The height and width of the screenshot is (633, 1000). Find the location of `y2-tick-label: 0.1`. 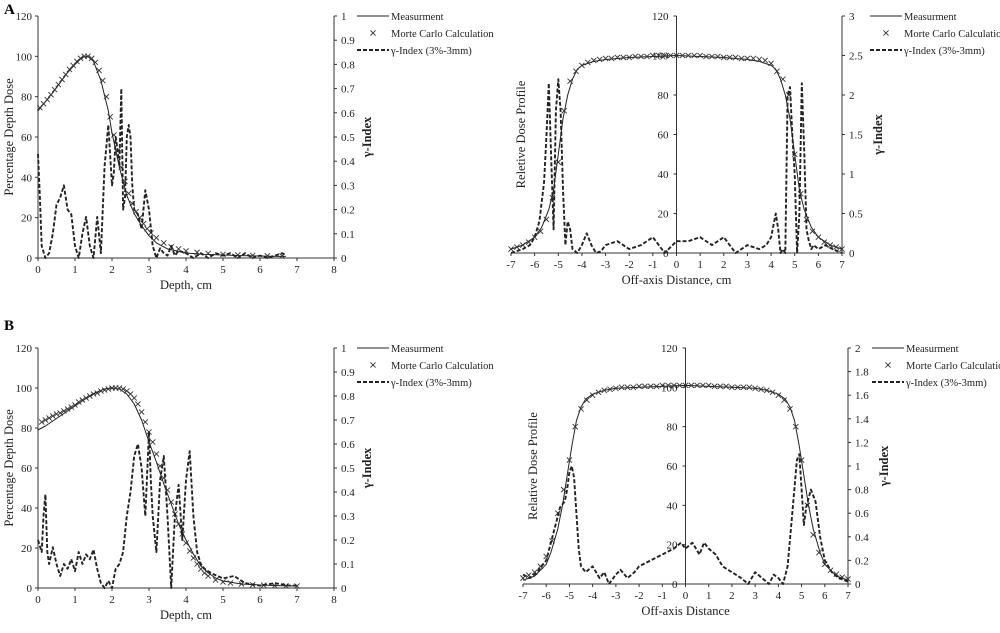

y2-tick-label: 0.1 is located at coordinates (348, 235).